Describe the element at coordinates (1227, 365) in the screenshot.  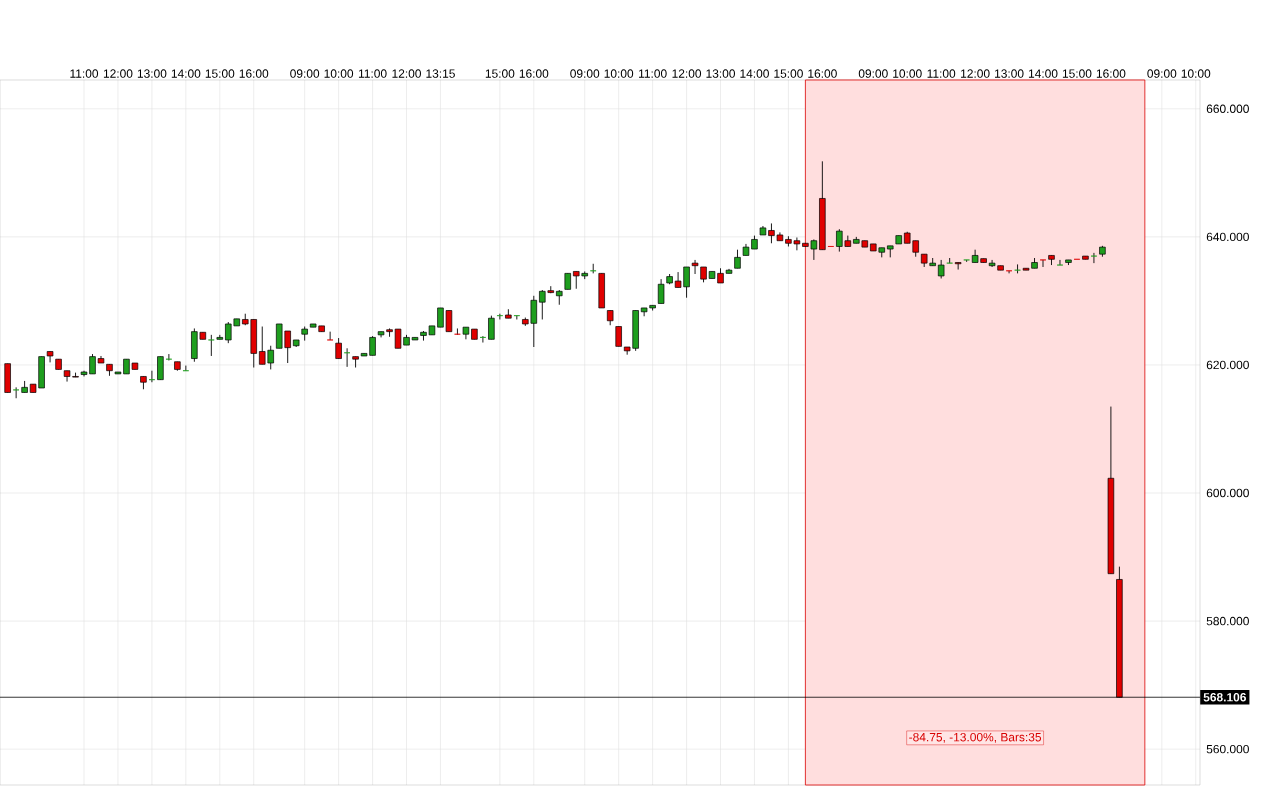
I see `y-tick-label: 620.000` at that location.